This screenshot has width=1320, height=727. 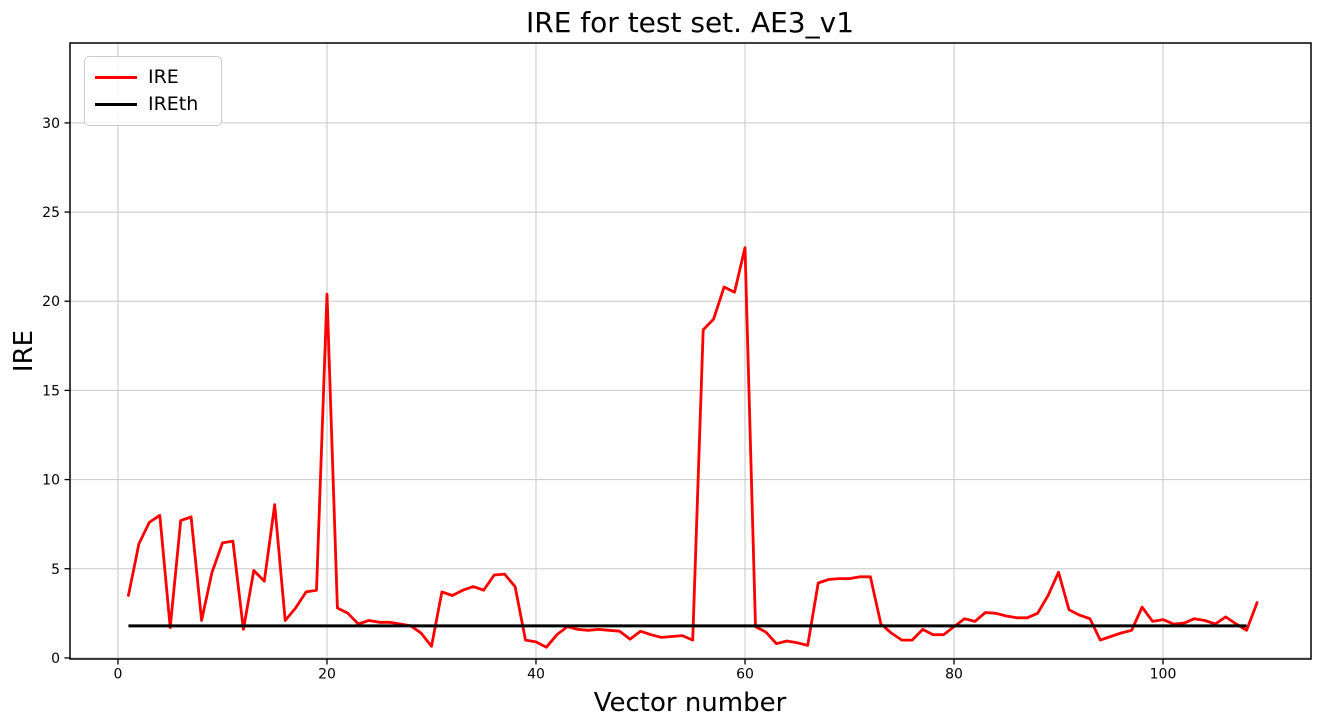 What do you see at coordinates (51, 391) in the screenshot?
I see `y-tick-label: 15` at bounding box center [51, 391].